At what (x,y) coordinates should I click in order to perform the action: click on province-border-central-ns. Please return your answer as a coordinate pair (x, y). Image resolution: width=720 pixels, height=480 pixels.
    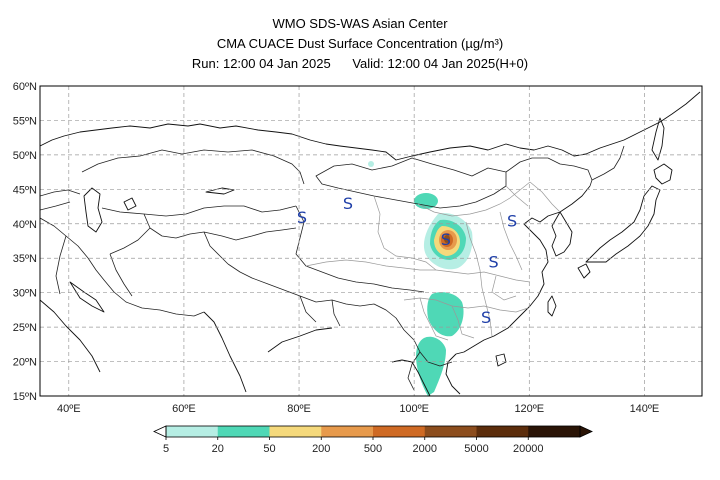
    Looking at the image, I should click on (479, 279).